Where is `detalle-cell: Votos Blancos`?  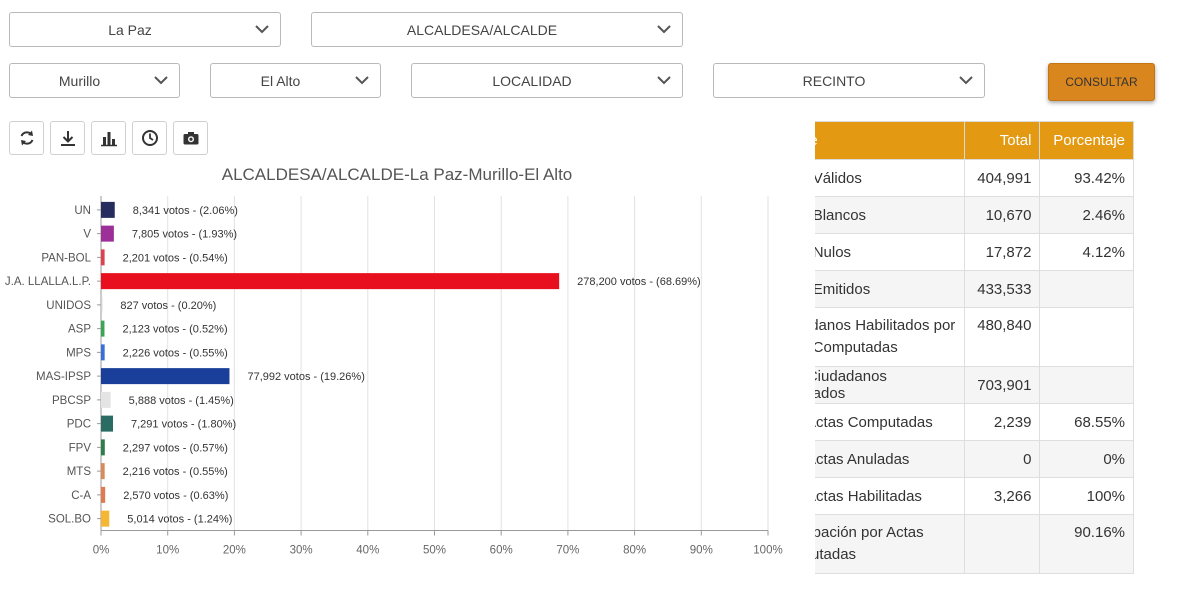 detalle-cell: Votos Blancos is located at coordinates (890, 215).